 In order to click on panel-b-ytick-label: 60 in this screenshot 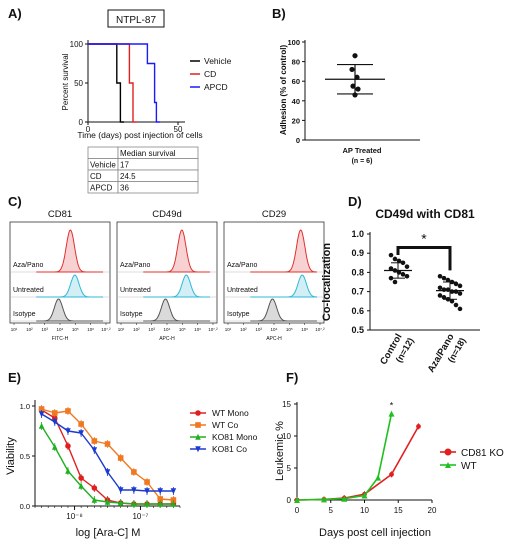, I will do `click(296, 81)`.